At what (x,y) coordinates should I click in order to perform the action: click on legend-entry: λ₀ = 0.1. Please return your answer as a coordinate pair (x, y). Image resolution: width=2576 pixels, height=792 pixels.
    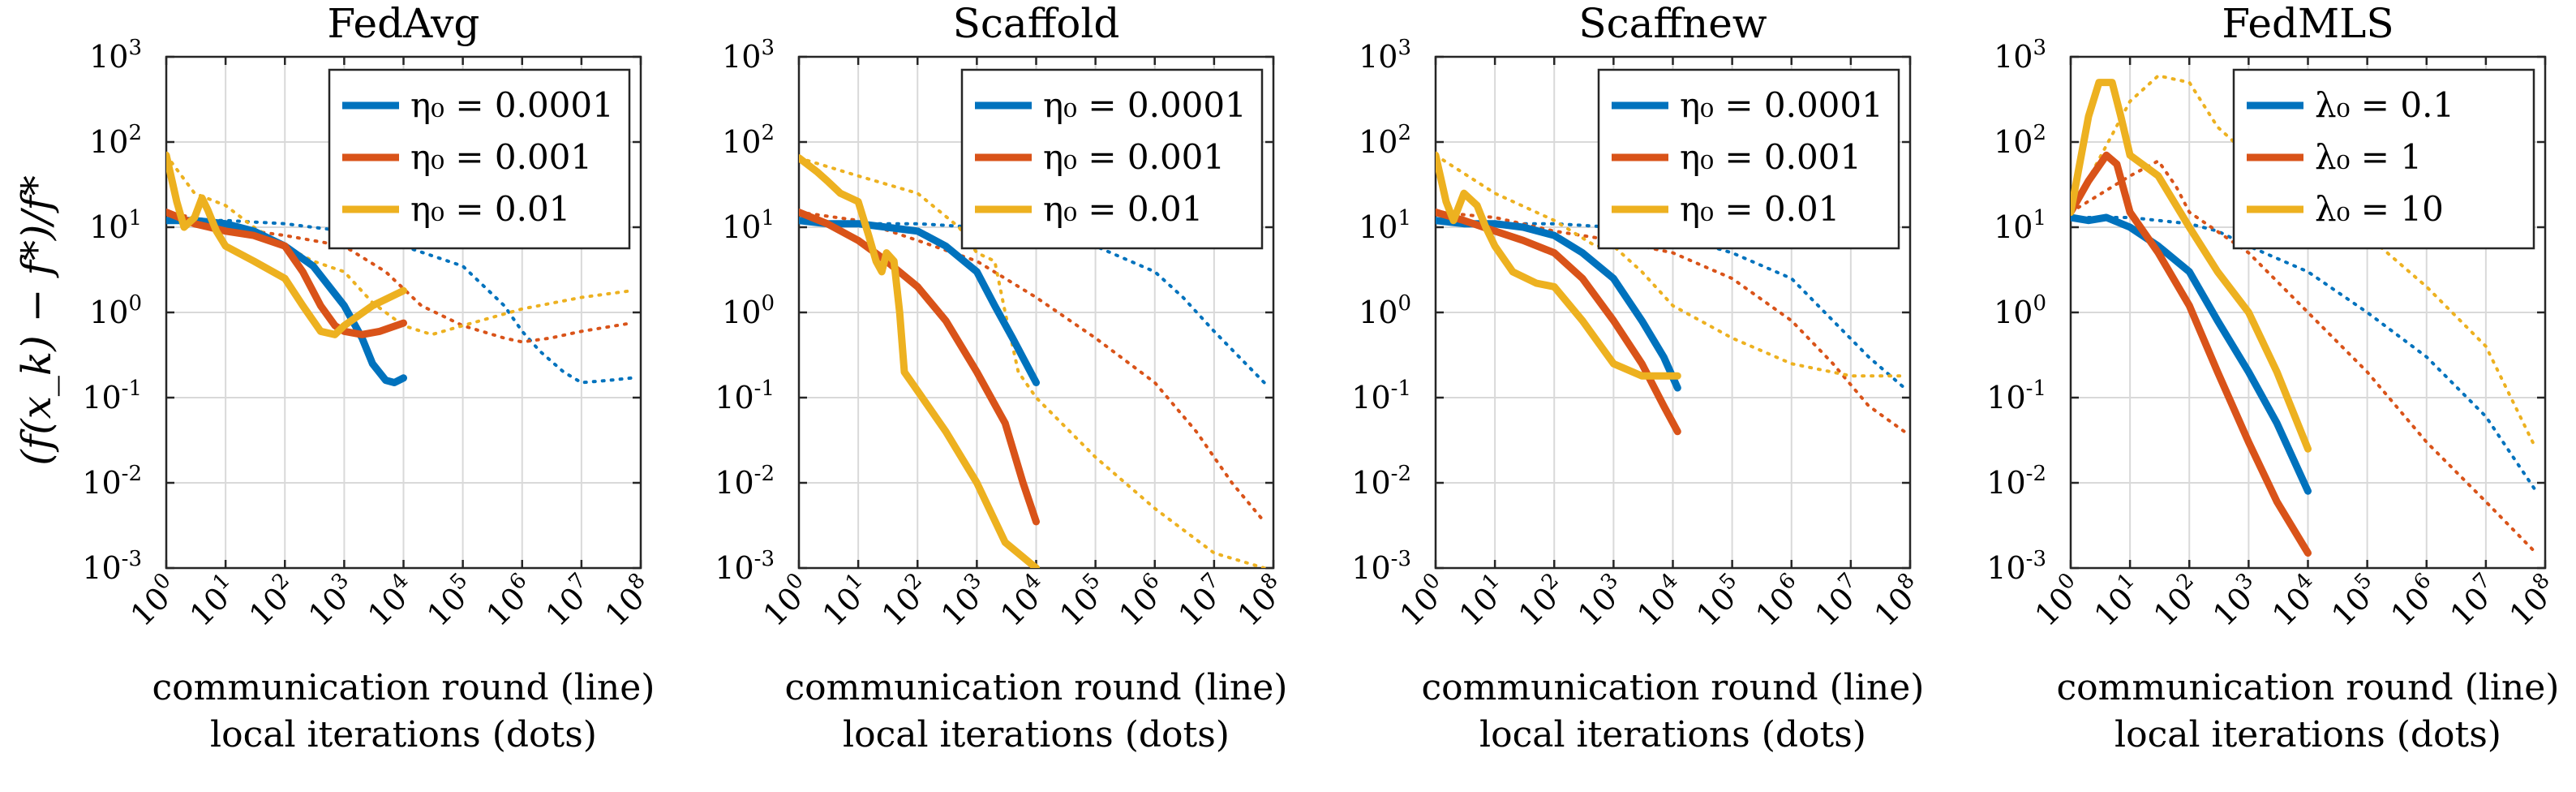
    Looking at the image, I should click on (2384, 105).